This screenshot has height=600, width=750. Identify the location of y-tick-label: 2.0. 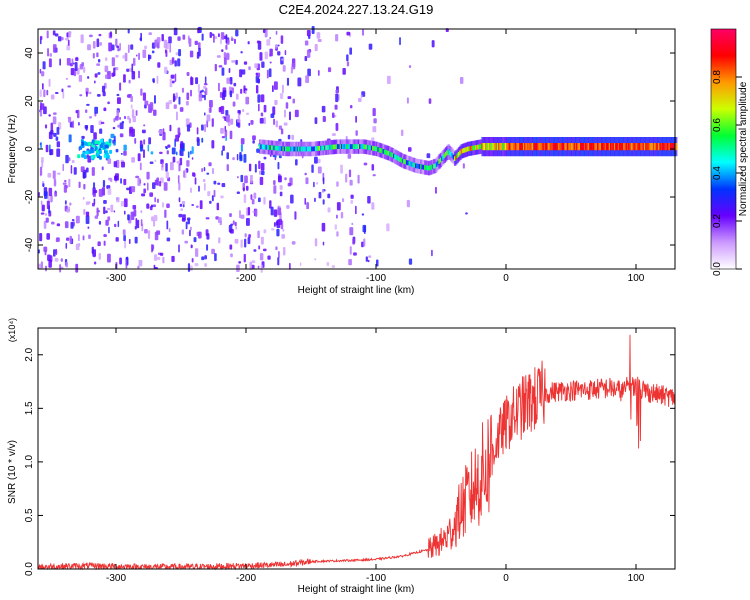
(29, 354).